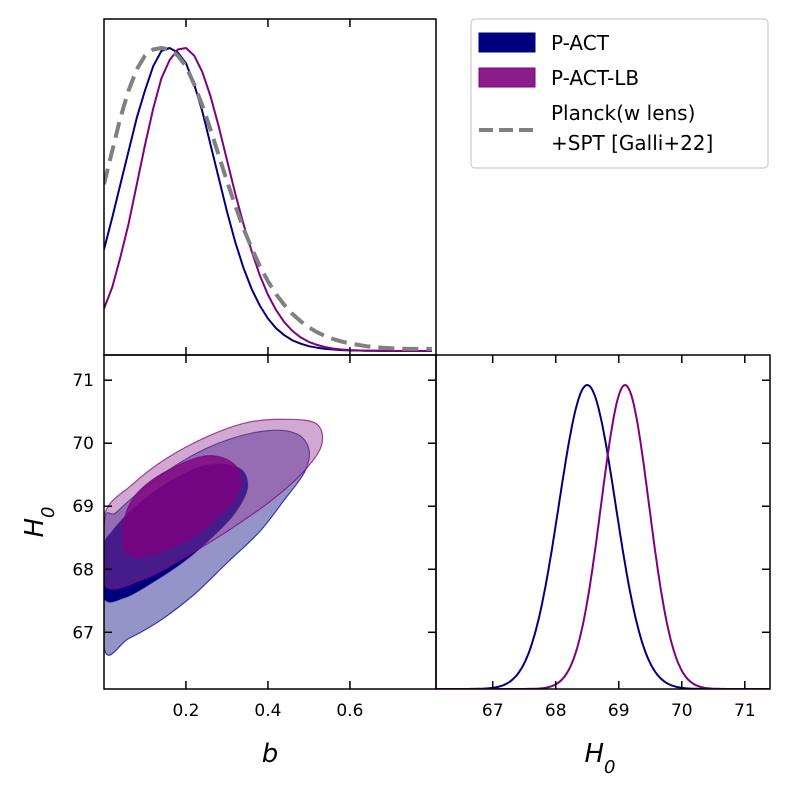 The image size is (790, 791). I want to click on legend-label-p-act-lb: P-ACT-LB, so click(595, 78).